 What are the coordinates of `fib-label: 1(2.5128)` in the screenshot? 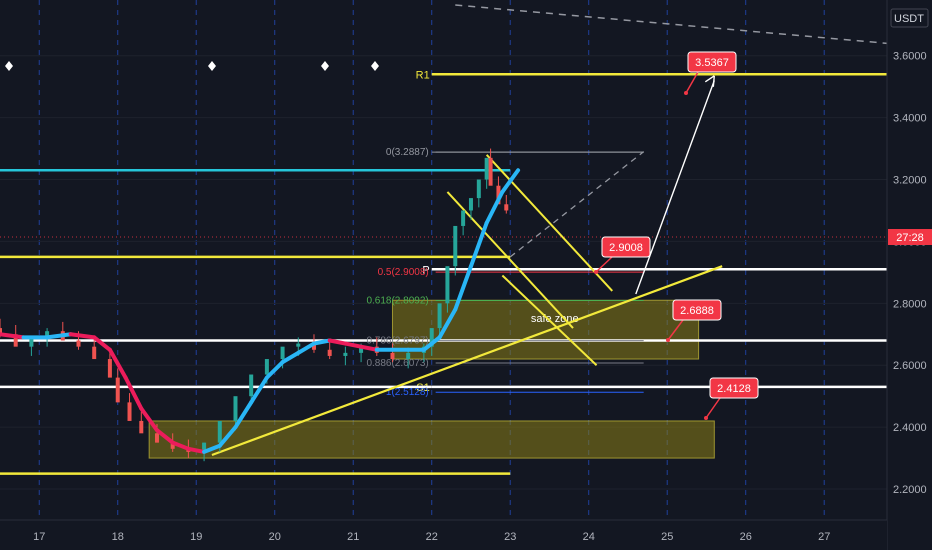 It's located at (407, 392).